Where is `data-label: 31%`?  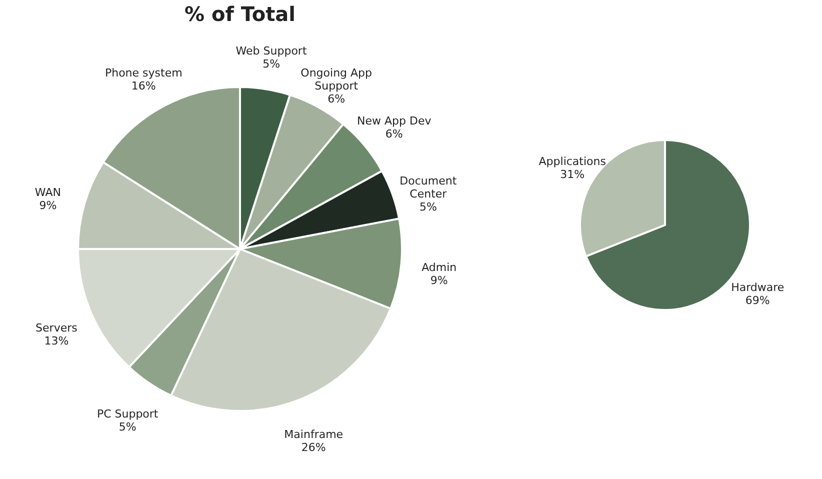
data-label: 31% is located at coordinates (572, 175).